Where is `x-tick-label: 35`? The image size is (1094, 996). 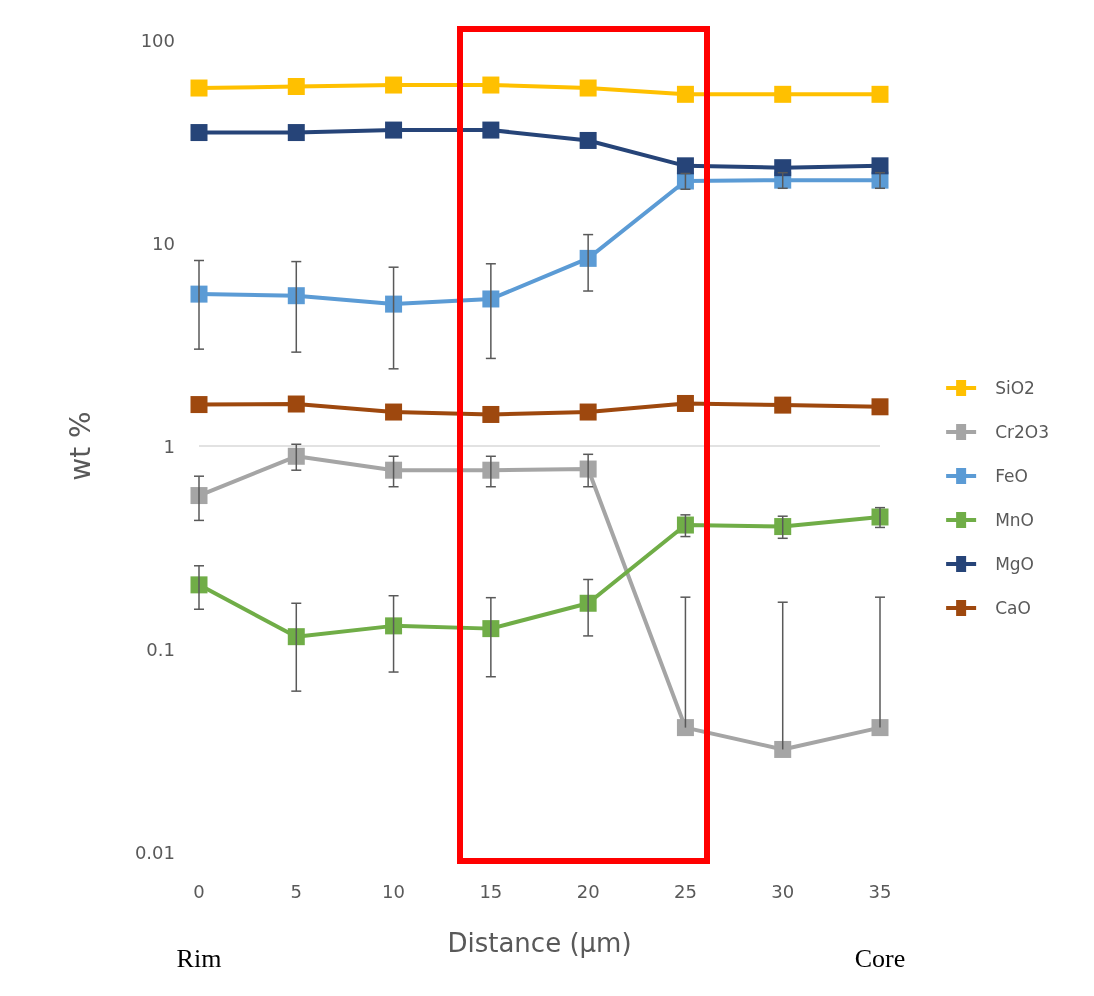 x-tick-label: 35 is located at coordinates (880, 891).